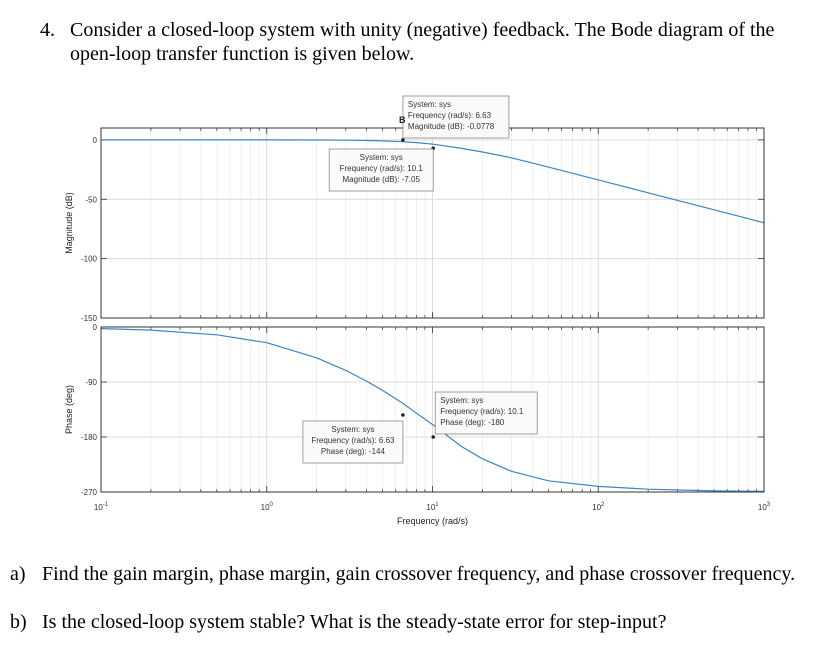  Describe the element at coordinates (472, 422) in the screenshot. I see `datatip-text: Phase (deg): -180` at that location.